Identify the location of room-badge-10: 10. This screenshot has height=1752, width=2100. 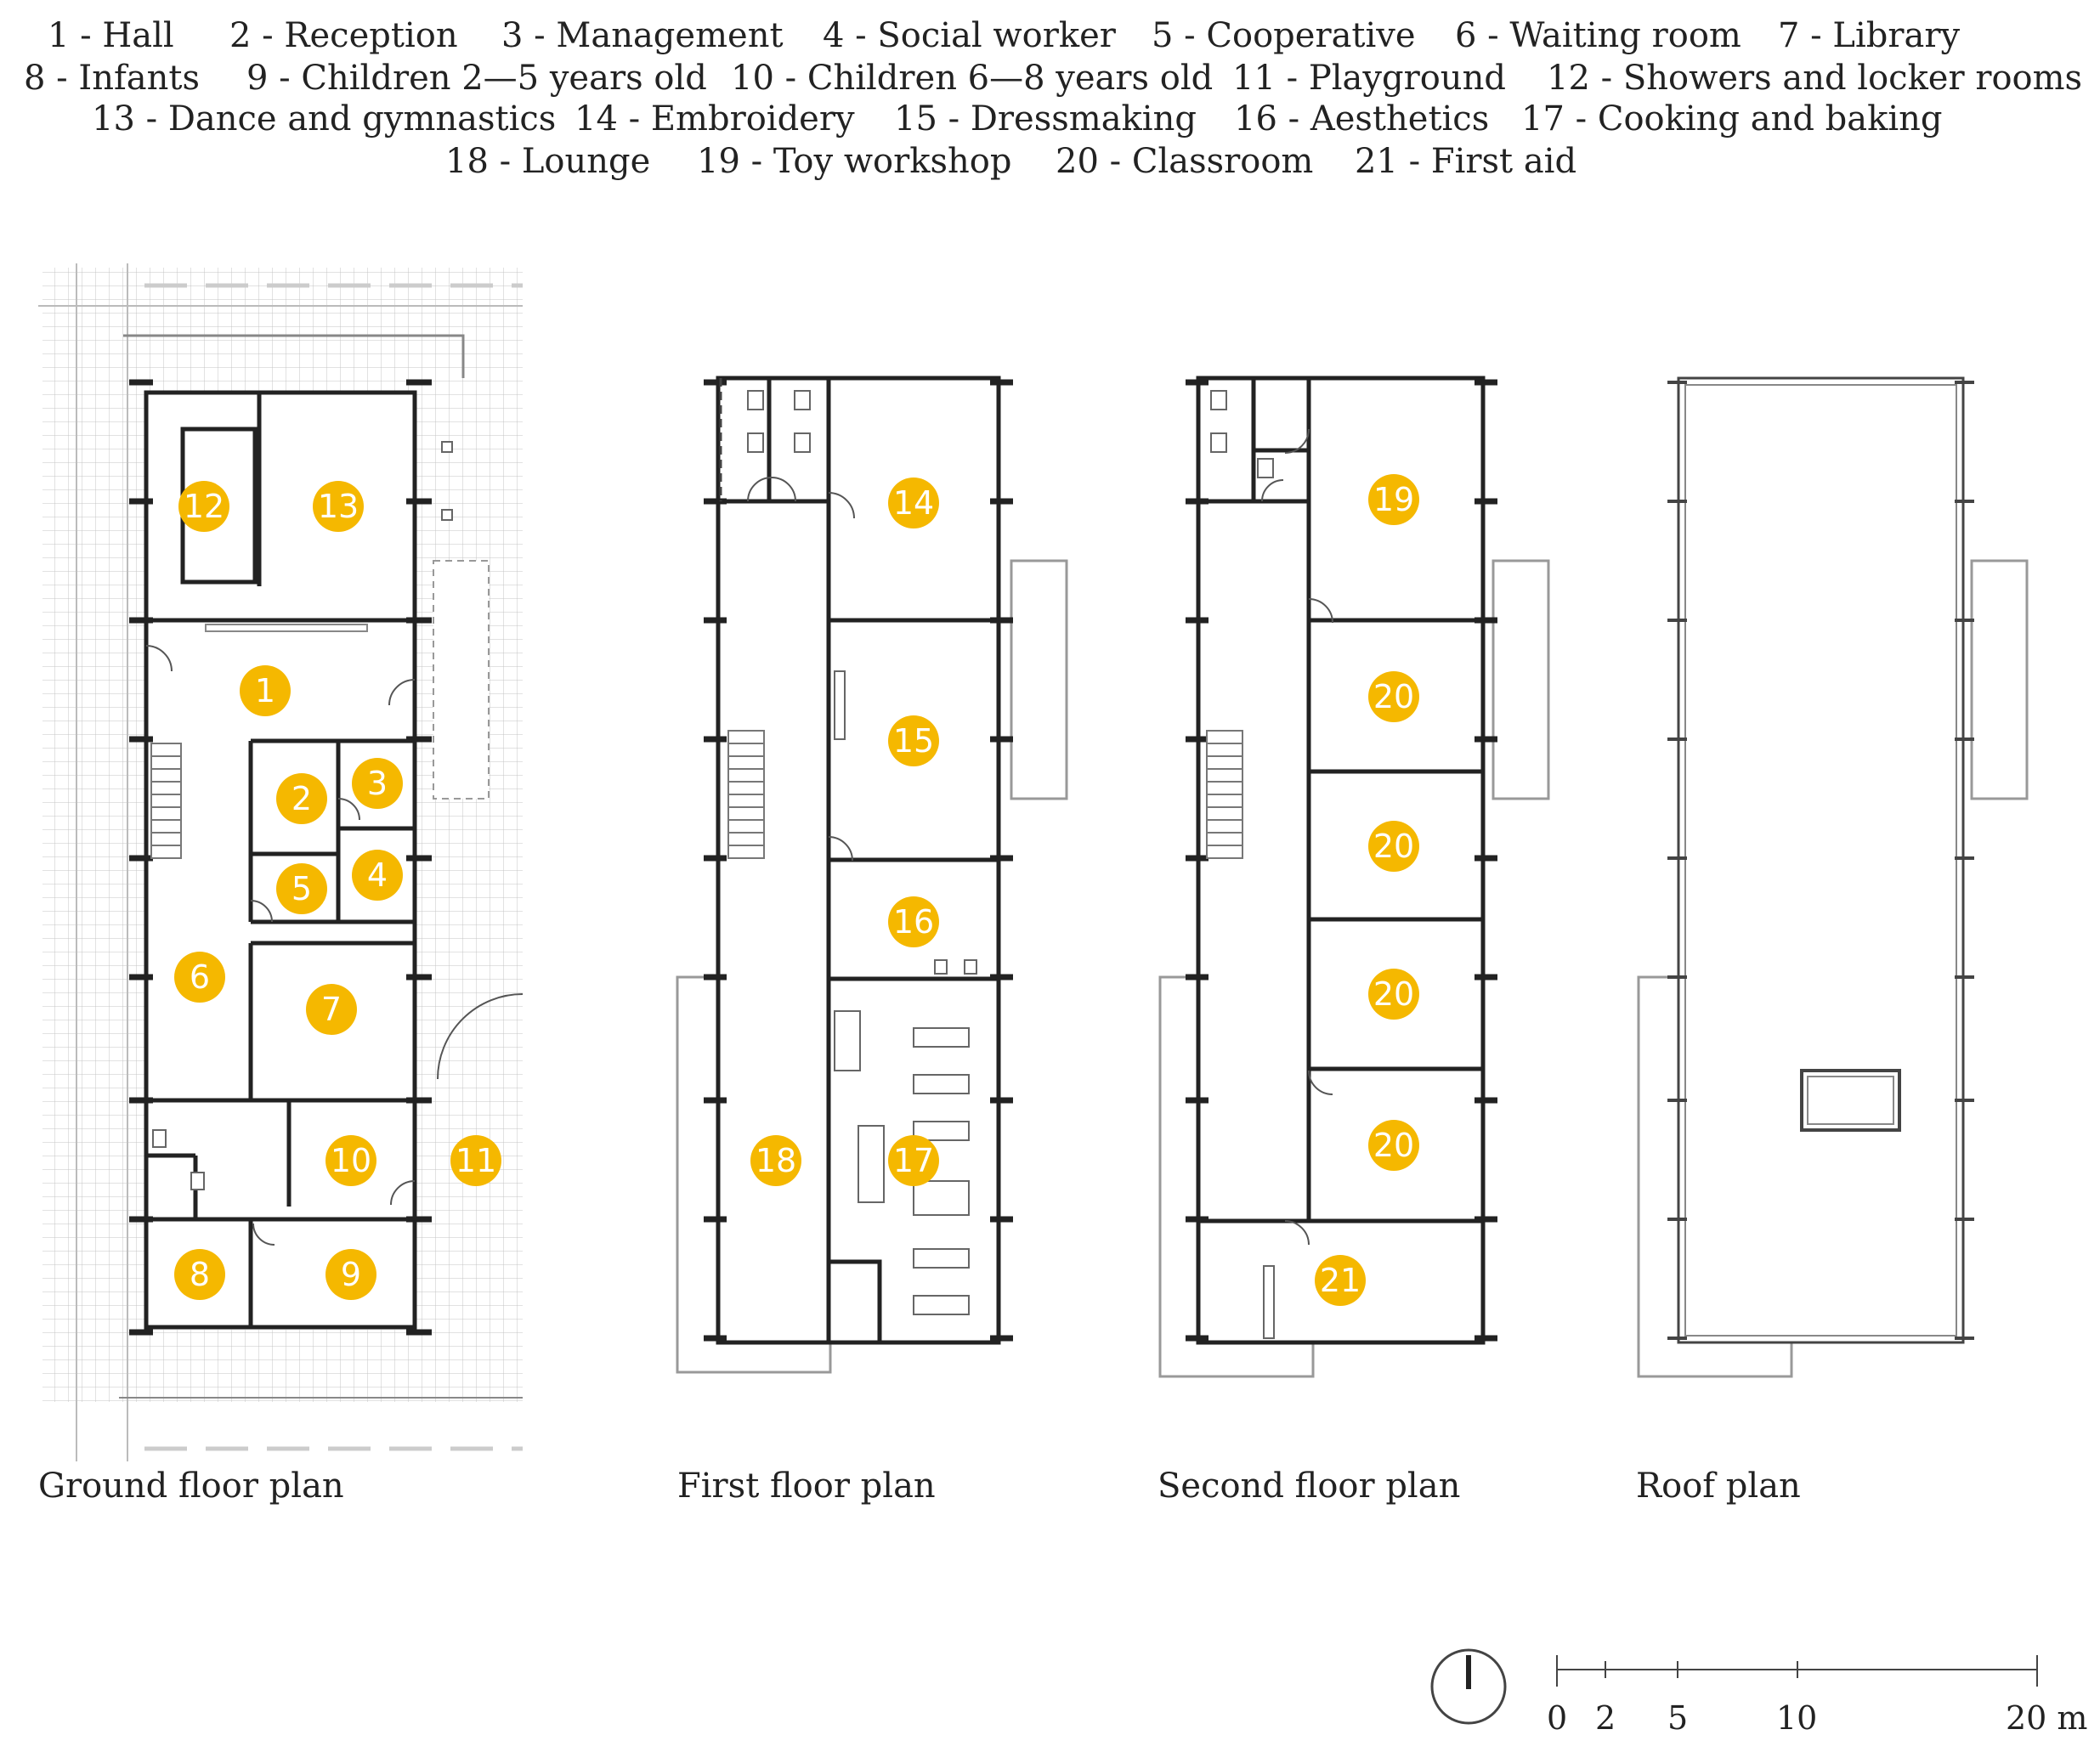
(350, 1160).